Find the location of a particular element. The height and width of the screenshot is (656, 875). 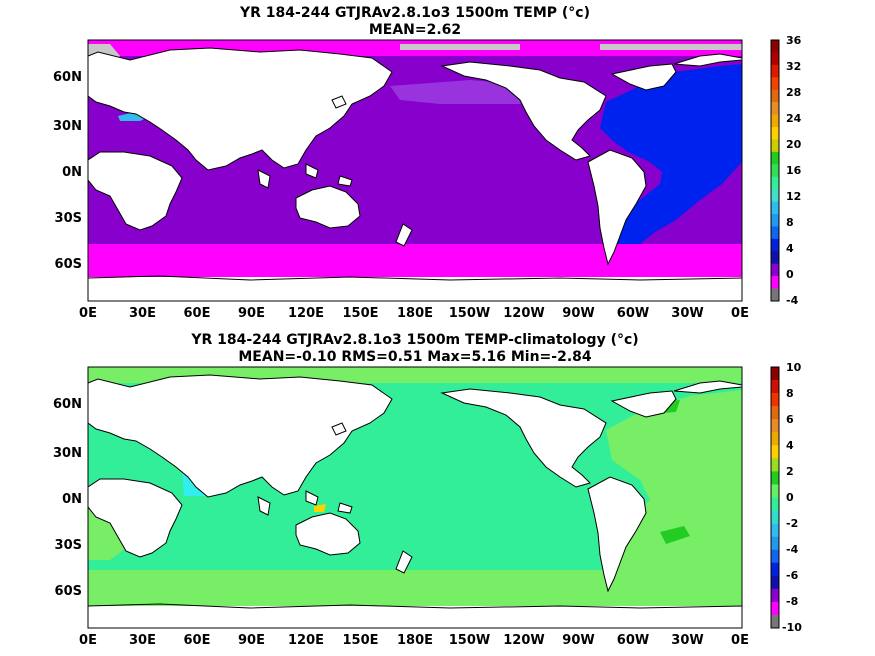

panel2-xtick: 120W is located at coordinates (523, 640).